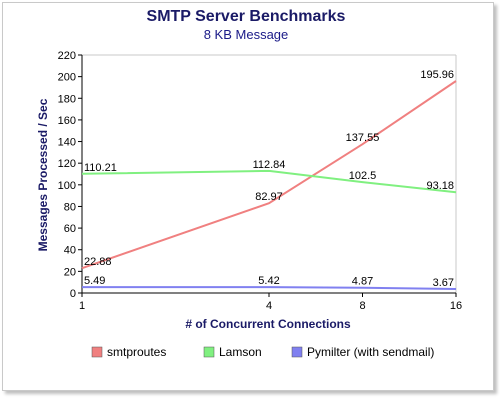 The image size is (500, 400). Describe the element at coordinates (269, 165) in the screenshot. I see `data-label: 112.84` at that location.